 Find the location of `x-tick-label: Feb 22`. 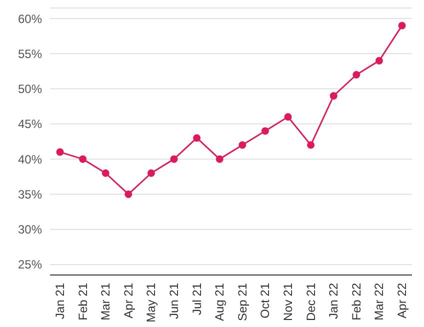

x-tick-label: Feb 22 is located at coordinates (356, 301).